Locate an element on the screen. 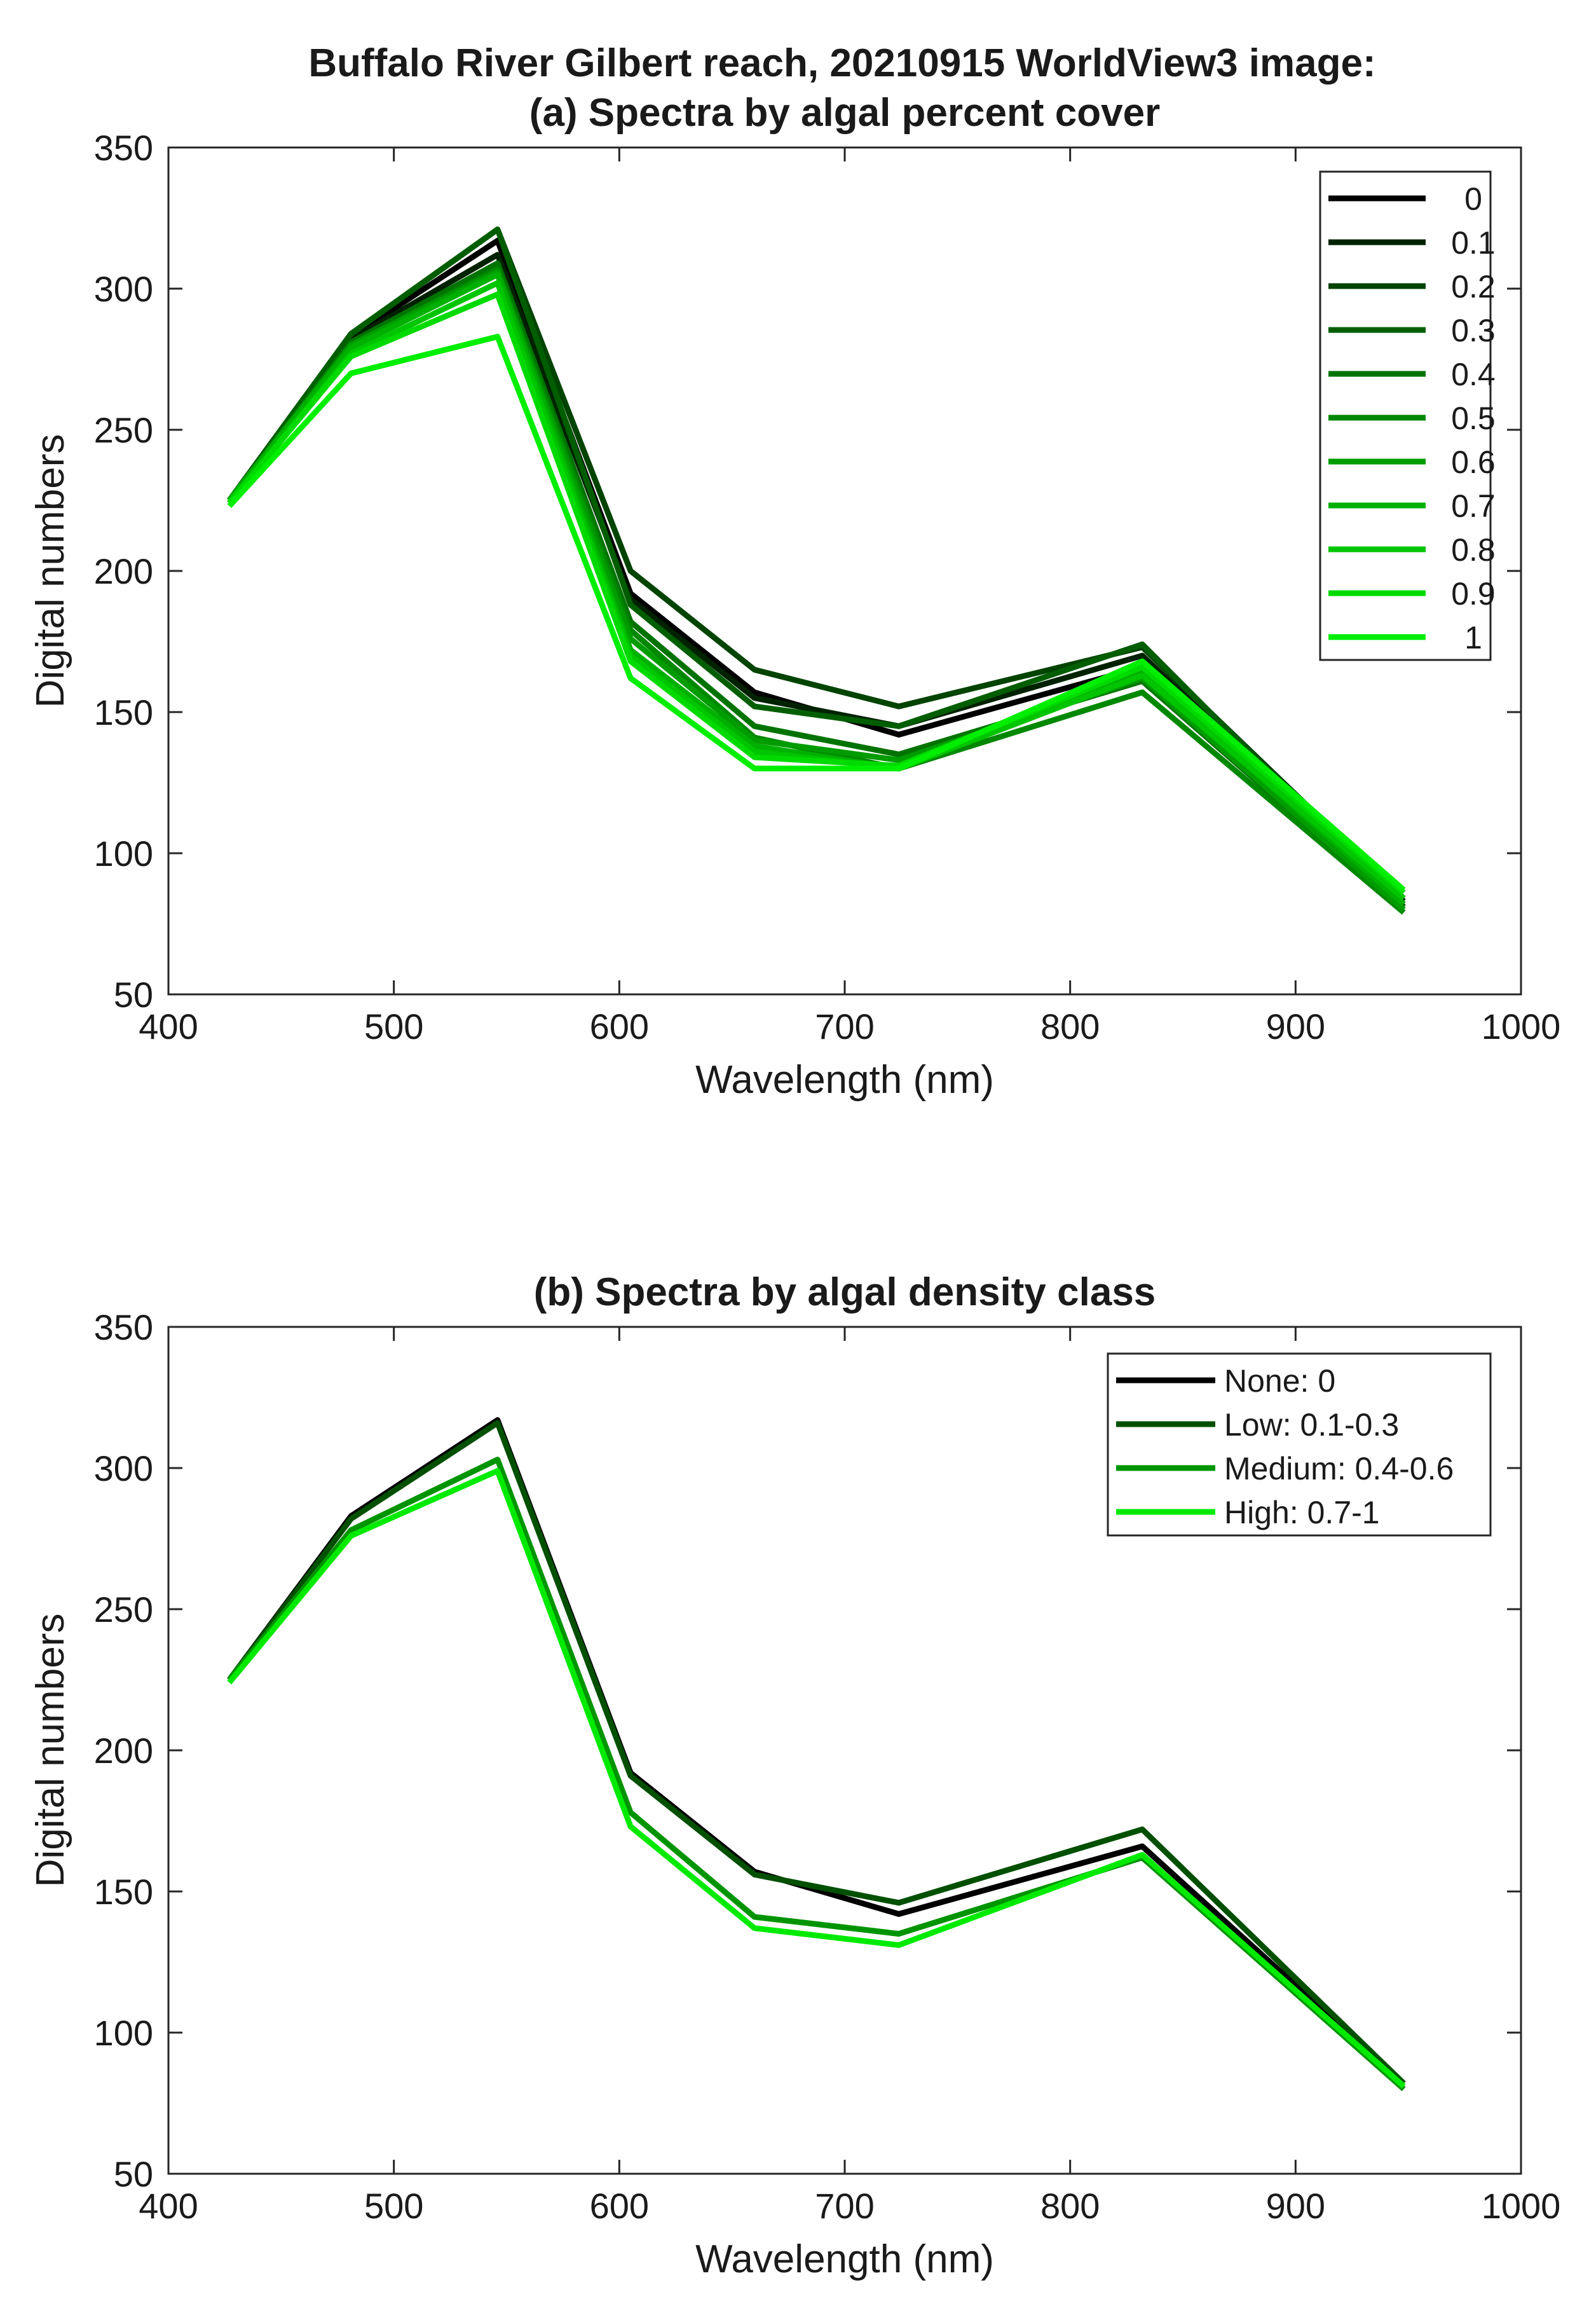 The width and height of the screenshot is (1596, 2306). legend-label: 1 is located at coordinates (1473, 637).